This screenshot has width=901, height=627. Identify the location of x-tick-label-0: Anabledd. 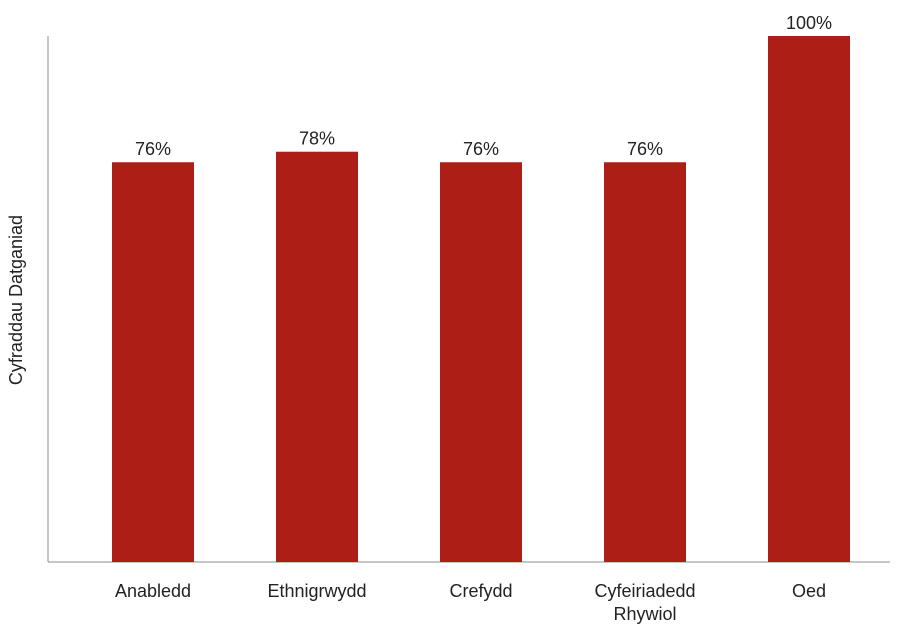
(153, 591).